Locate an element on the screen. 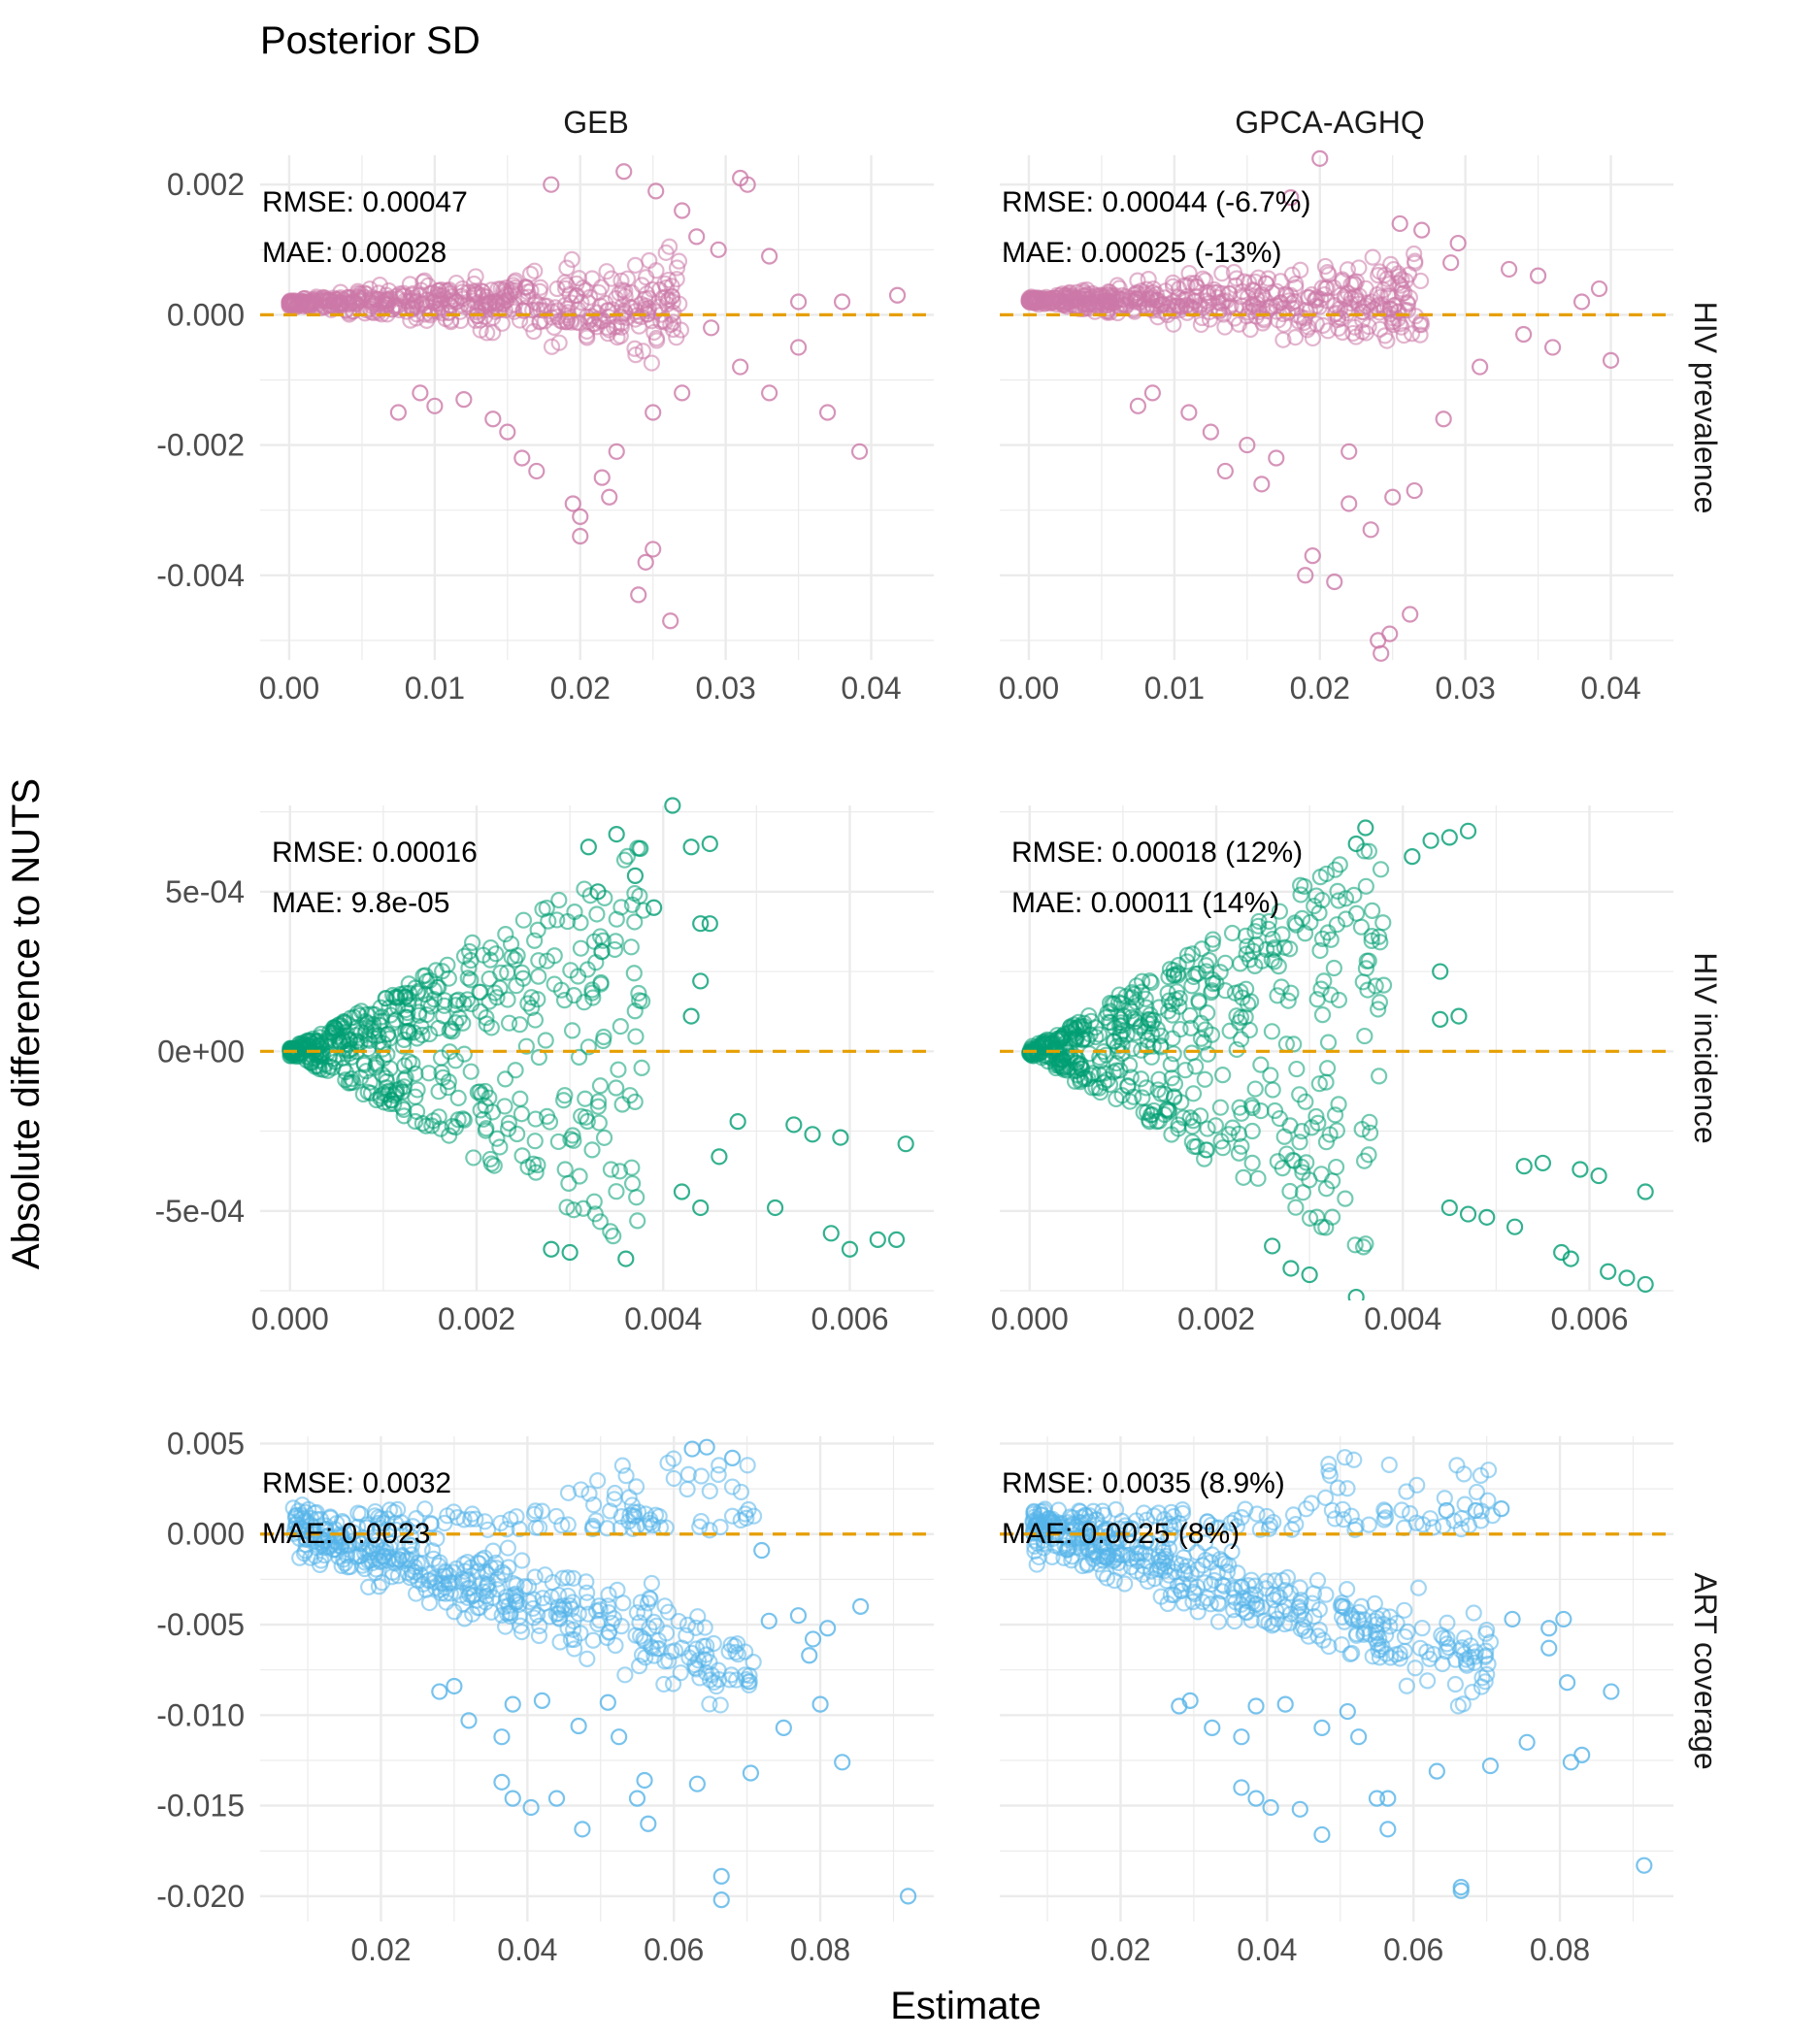  x-tick-label: 0.06 is located at coordinates (674, 1949).